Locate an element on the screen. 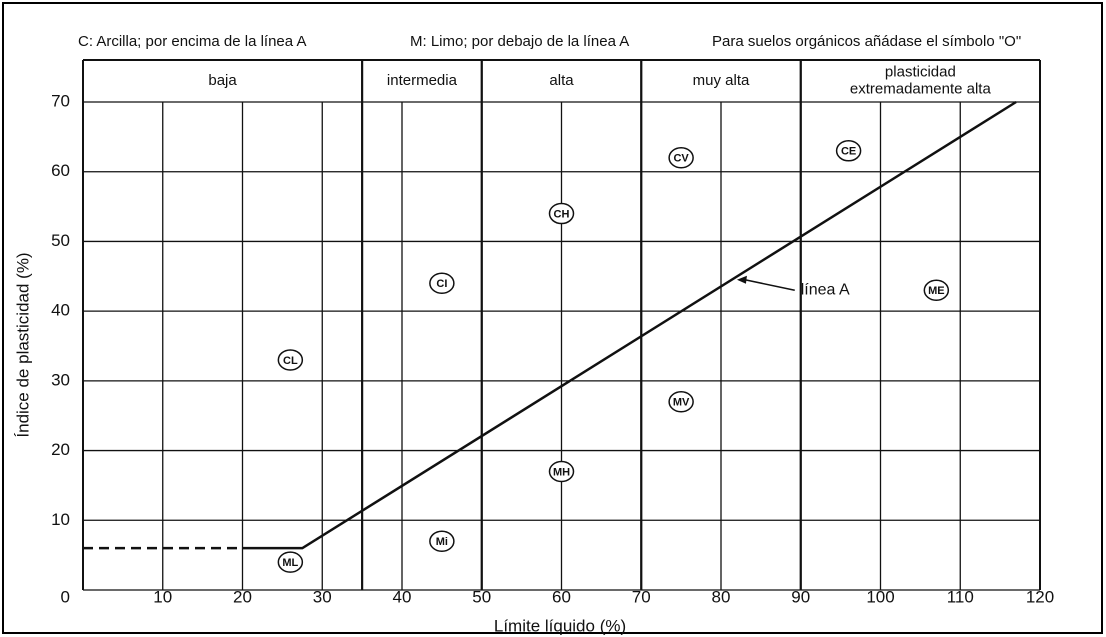  symbol-label: MV is located at coordinates (681, 403).